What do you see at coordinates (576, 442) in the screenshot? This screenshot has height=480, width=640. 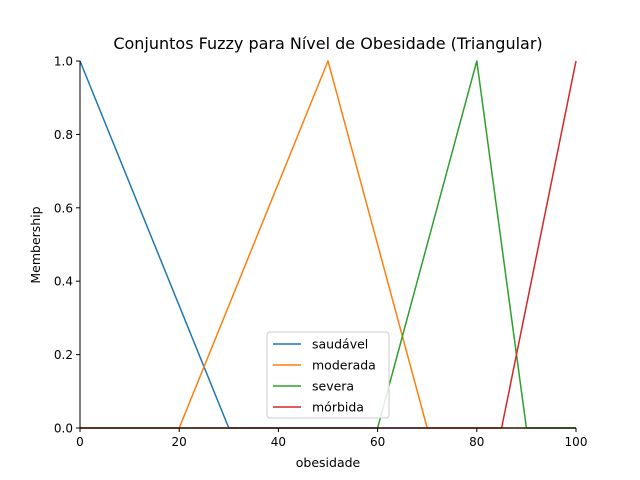 I see `x-tick-label: 100` at bounding box center [576, 442].